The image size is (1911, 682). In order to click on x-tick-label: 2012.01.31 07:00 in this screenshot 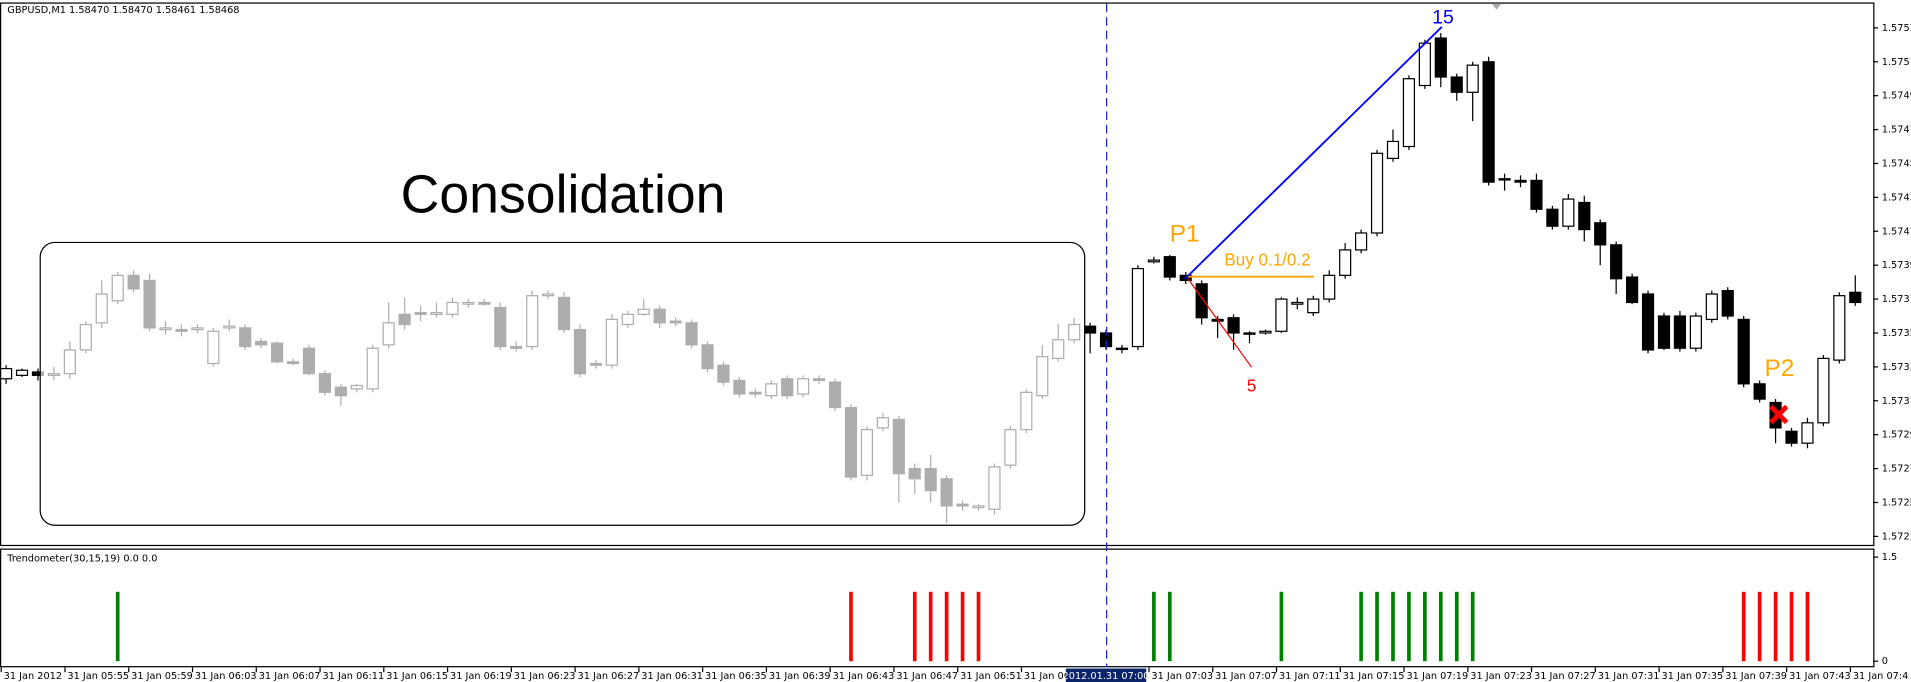, I will do `click(1106, 676)`.